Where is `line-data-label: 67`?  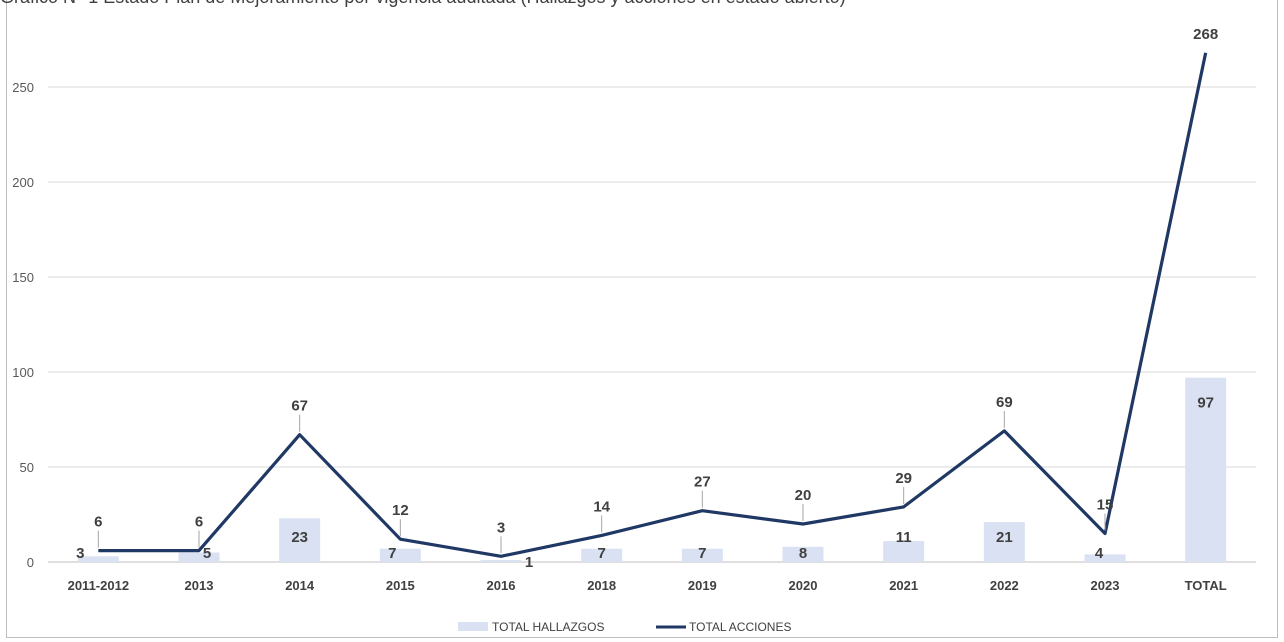 line-data-label: 67 is located at coordinates (299, 406).